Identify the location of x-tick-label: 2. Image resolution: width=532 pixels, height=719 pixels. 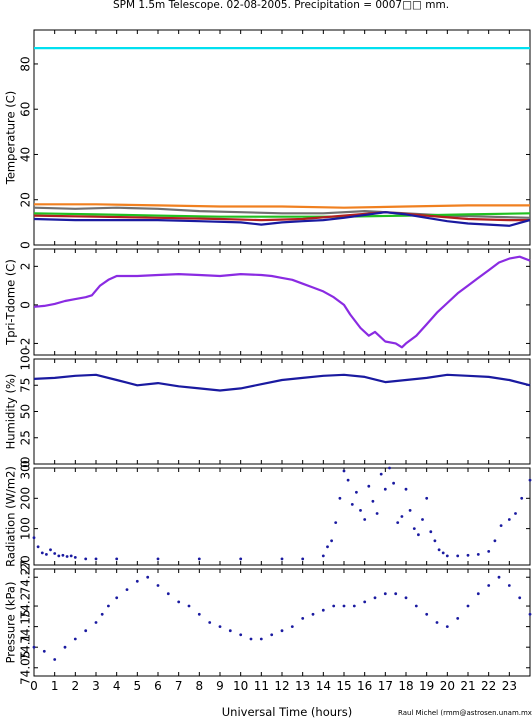
(76, 686).